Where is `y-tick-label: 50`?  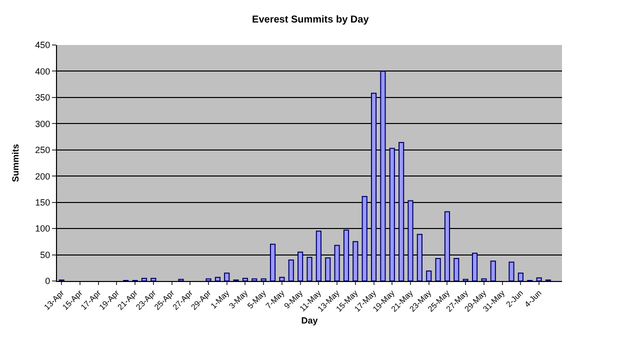
y-tick-label: 50 is located at coordinates (45, 255).